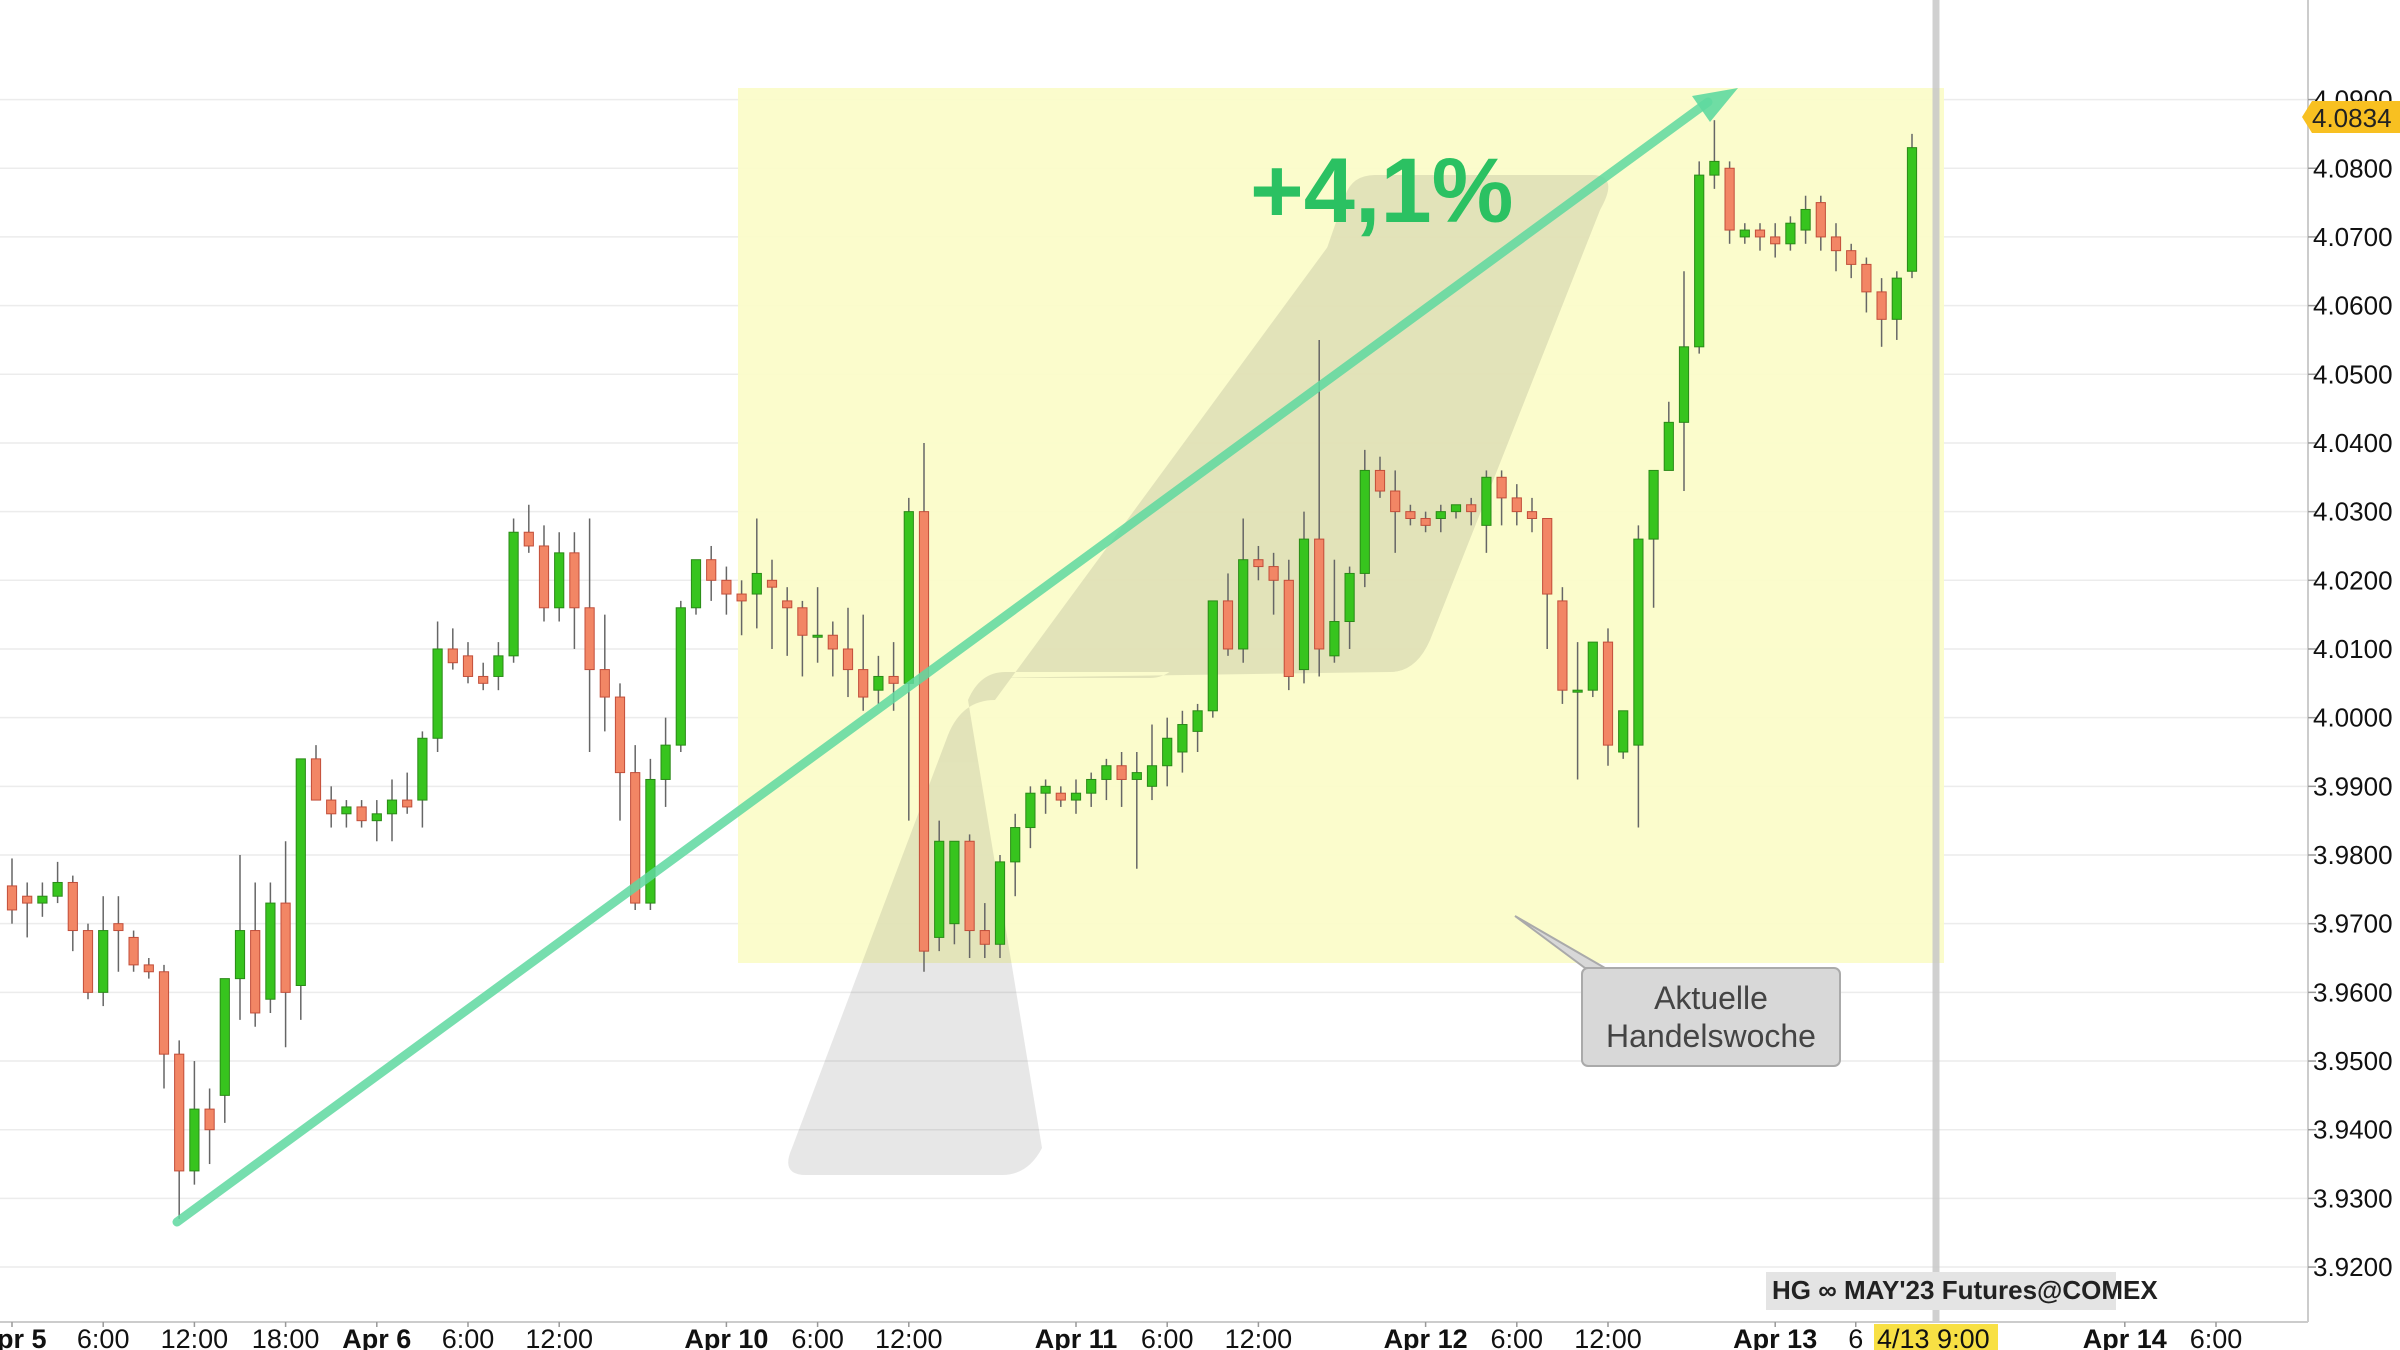 This screenshot has height=1350, width=2400. What do you see at coordinates (2353, 306) in the screenshot?
I see `y-tick-label: 4.0600` at bounding box center [2353, 306].